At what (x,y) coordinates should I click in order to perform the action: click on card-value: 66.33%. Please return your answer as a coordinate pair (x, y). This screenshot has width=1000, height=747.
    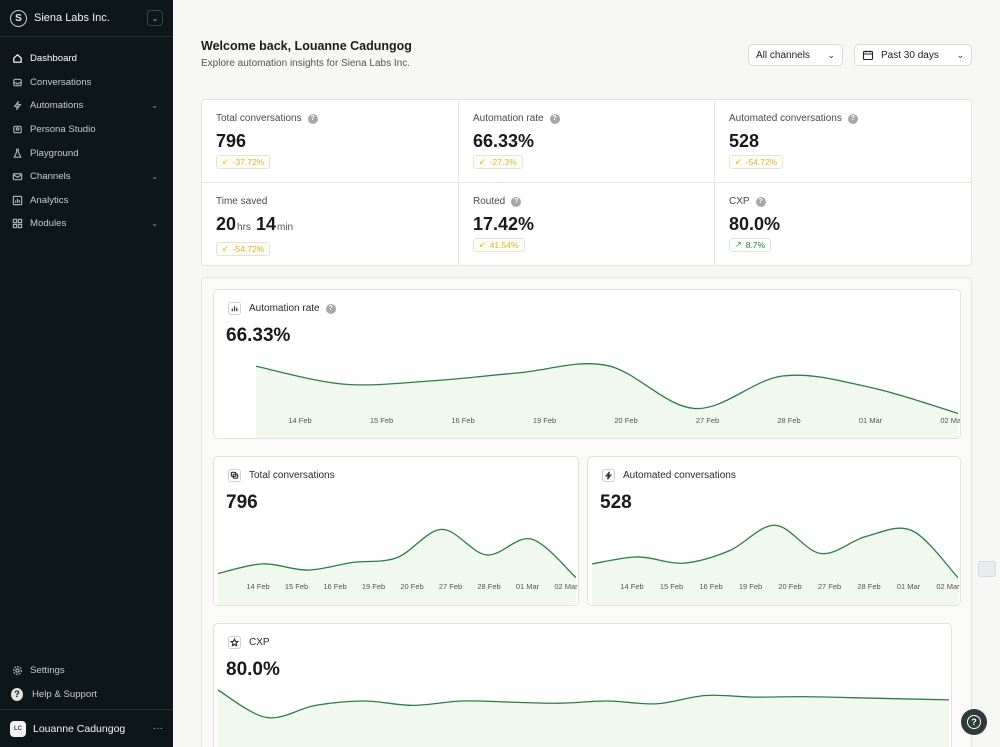
    Looking at the image, I should click on (258, 335).